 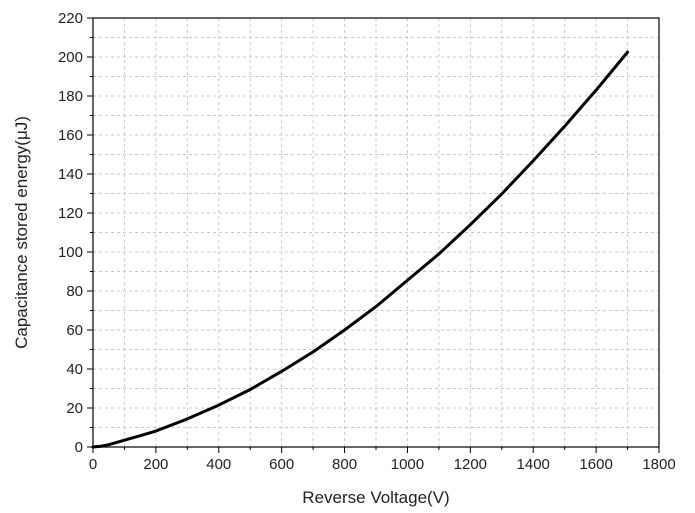 I want to click on x-tick-label: 800, so click(x=344, y=464).